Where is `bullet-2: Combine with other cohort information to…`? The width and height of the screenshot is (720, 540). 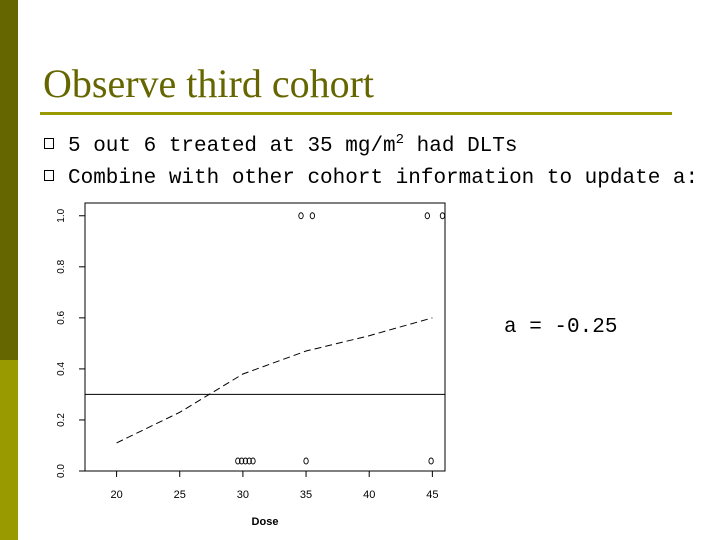
bullet-2: Combine with other cohort information to… is located at coordinates (371, 178).